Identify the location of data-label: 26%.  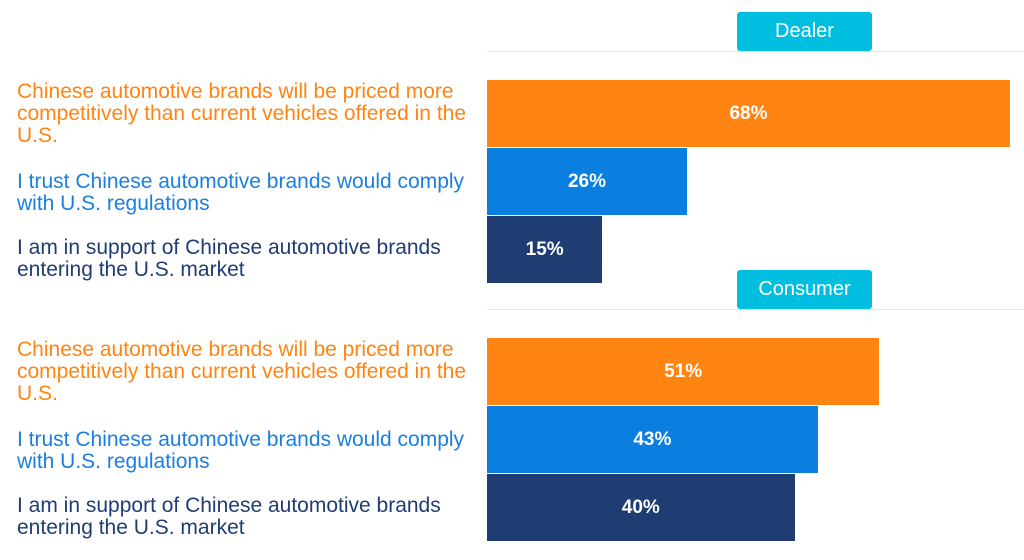
(586, 181).